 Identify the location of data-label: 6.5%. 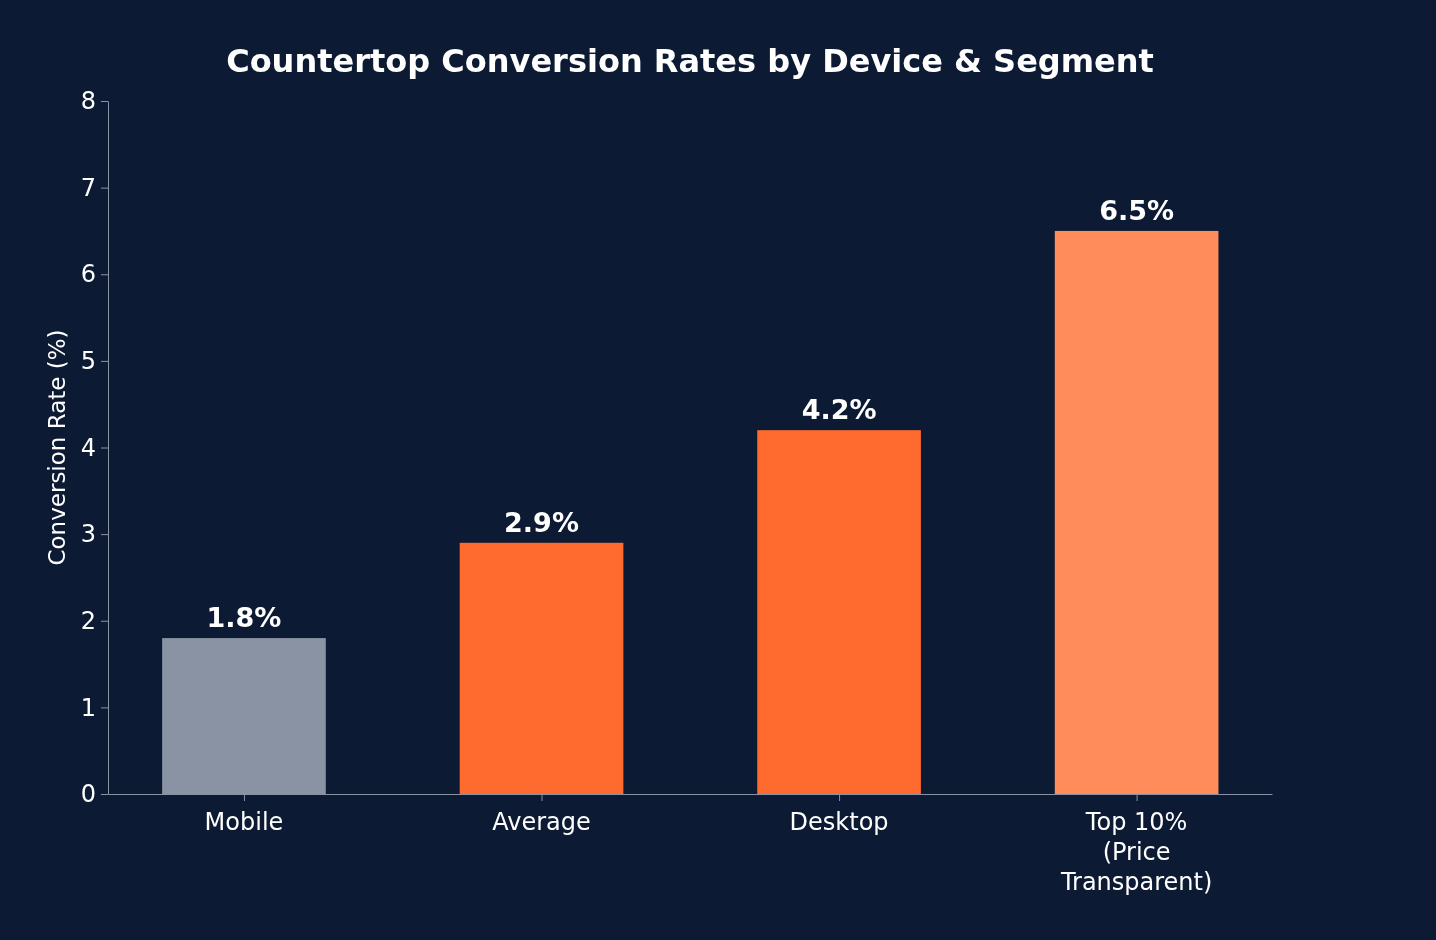
(1137, 210).